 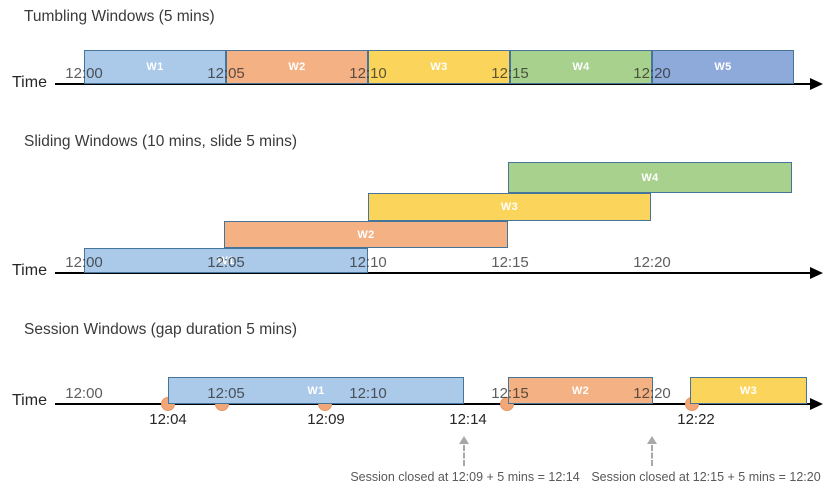 What do you see at coordinates (465, 477) in the screenshot?
I see `note-text: Session closed at 12:09 + 5 mins = 12:14` at bounding box center [465, 477].